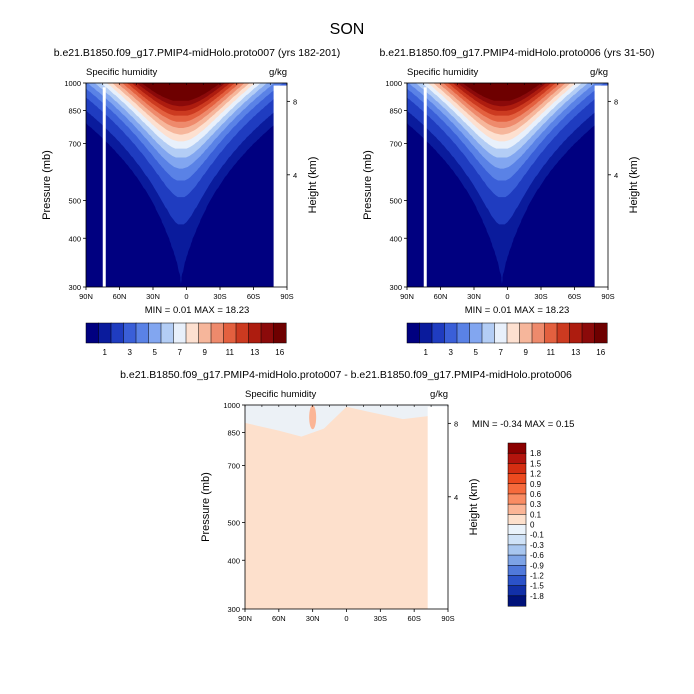  What do you see at coordinates (523, 424) in the screenshot?
I see `panel-c-stats: MIN = -0.34 MAX = 0.15` at bounding box center [523, 424].